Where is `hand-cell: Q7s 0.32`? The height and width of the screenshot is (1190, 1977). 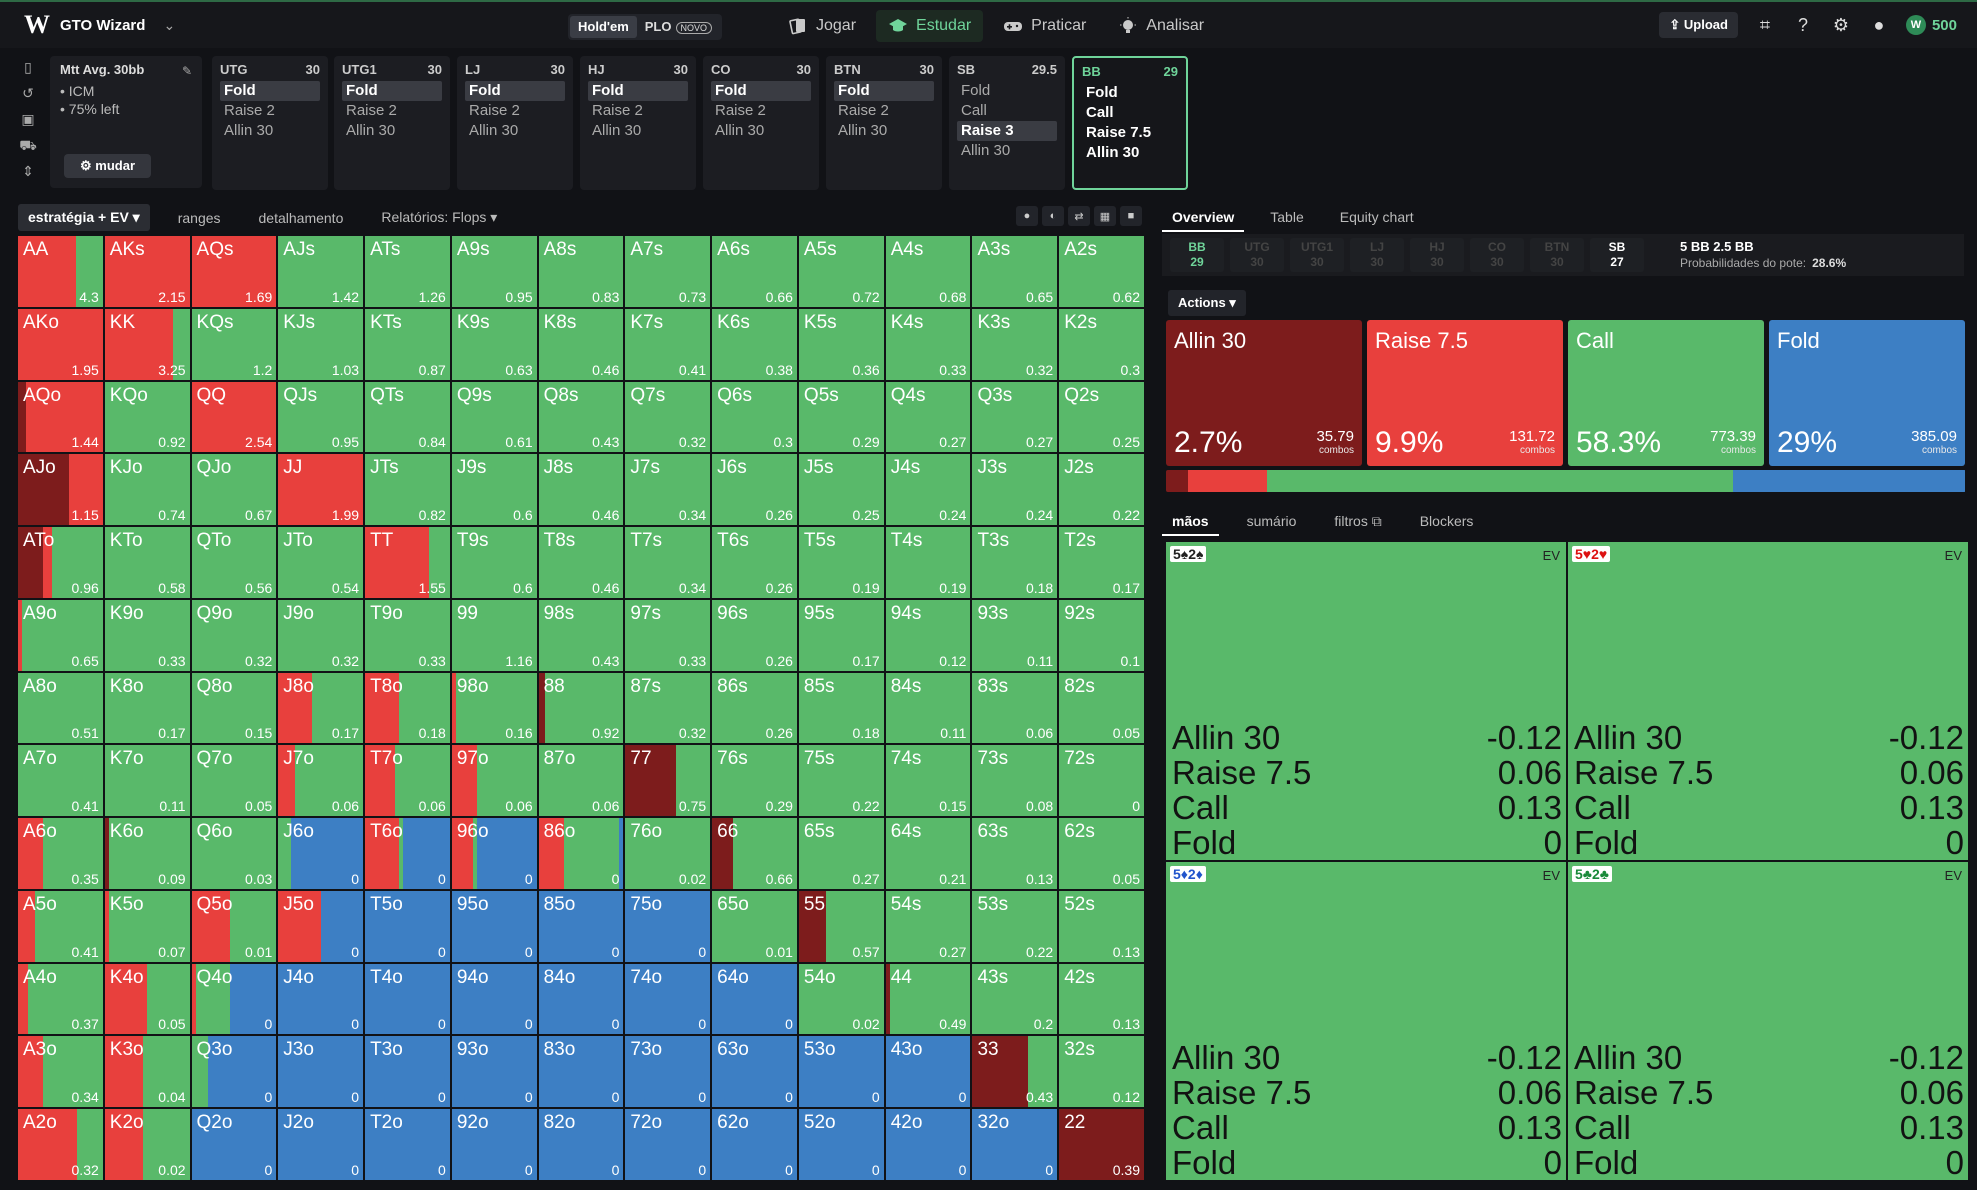 hand-cell: Q7s 0.32 is located at coordinates (668, 417).